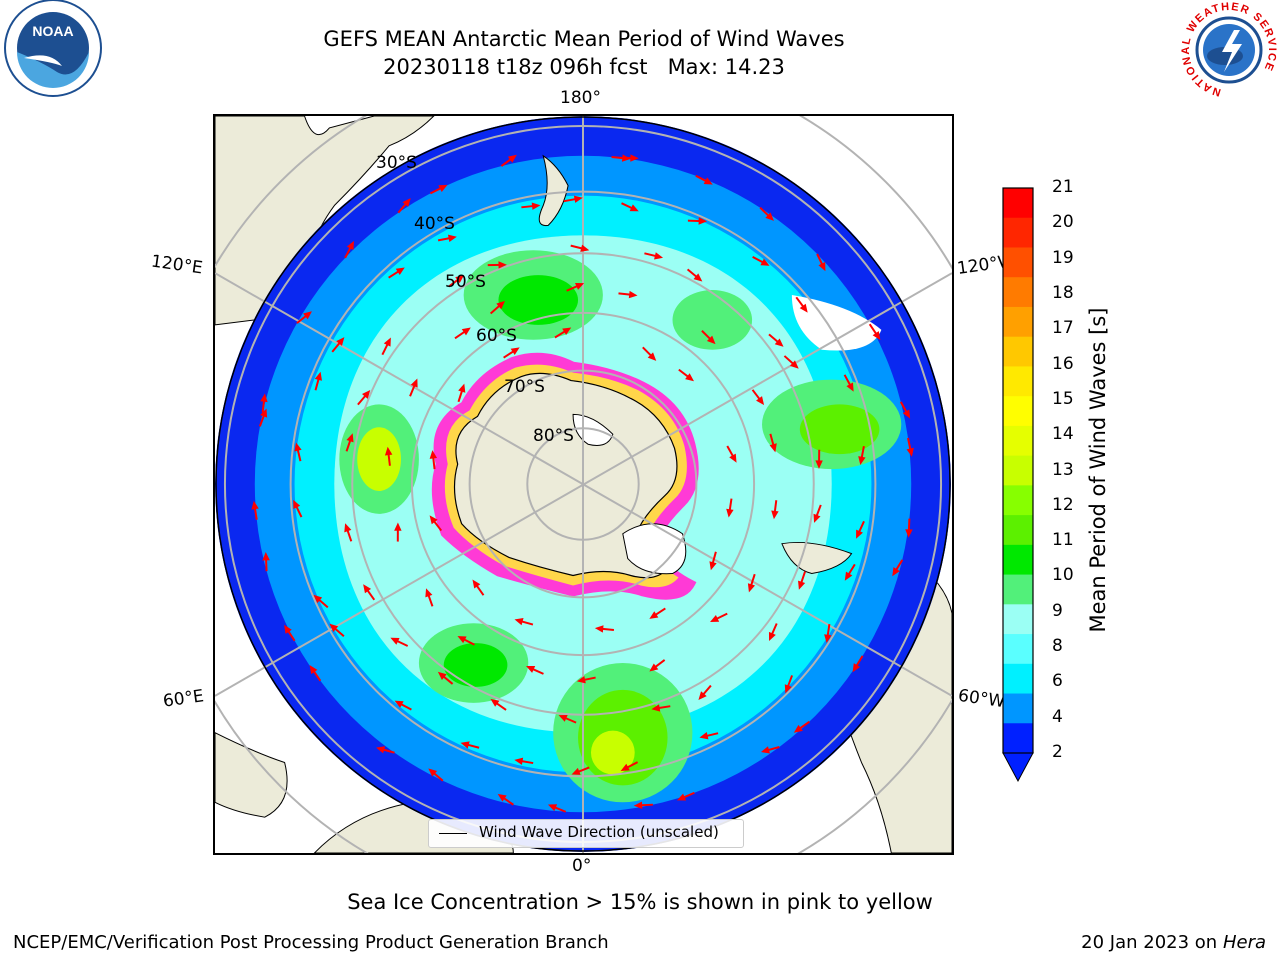 Image resolution: width=1280 pixels, height=960 pixels. What do you see at coordinates (1063, 469) in the screenshot?
I see `colorbar-tick-label: 13` at bounding box center [1063, 469].